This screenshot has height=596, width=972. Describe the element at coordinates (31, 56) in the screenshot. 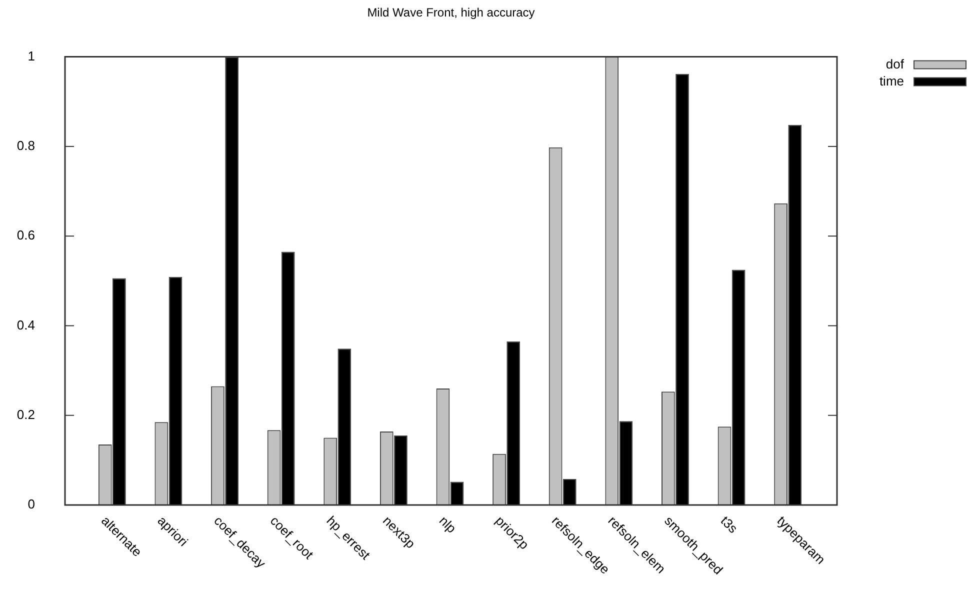

I see `y-tick-label: 1` at that location.